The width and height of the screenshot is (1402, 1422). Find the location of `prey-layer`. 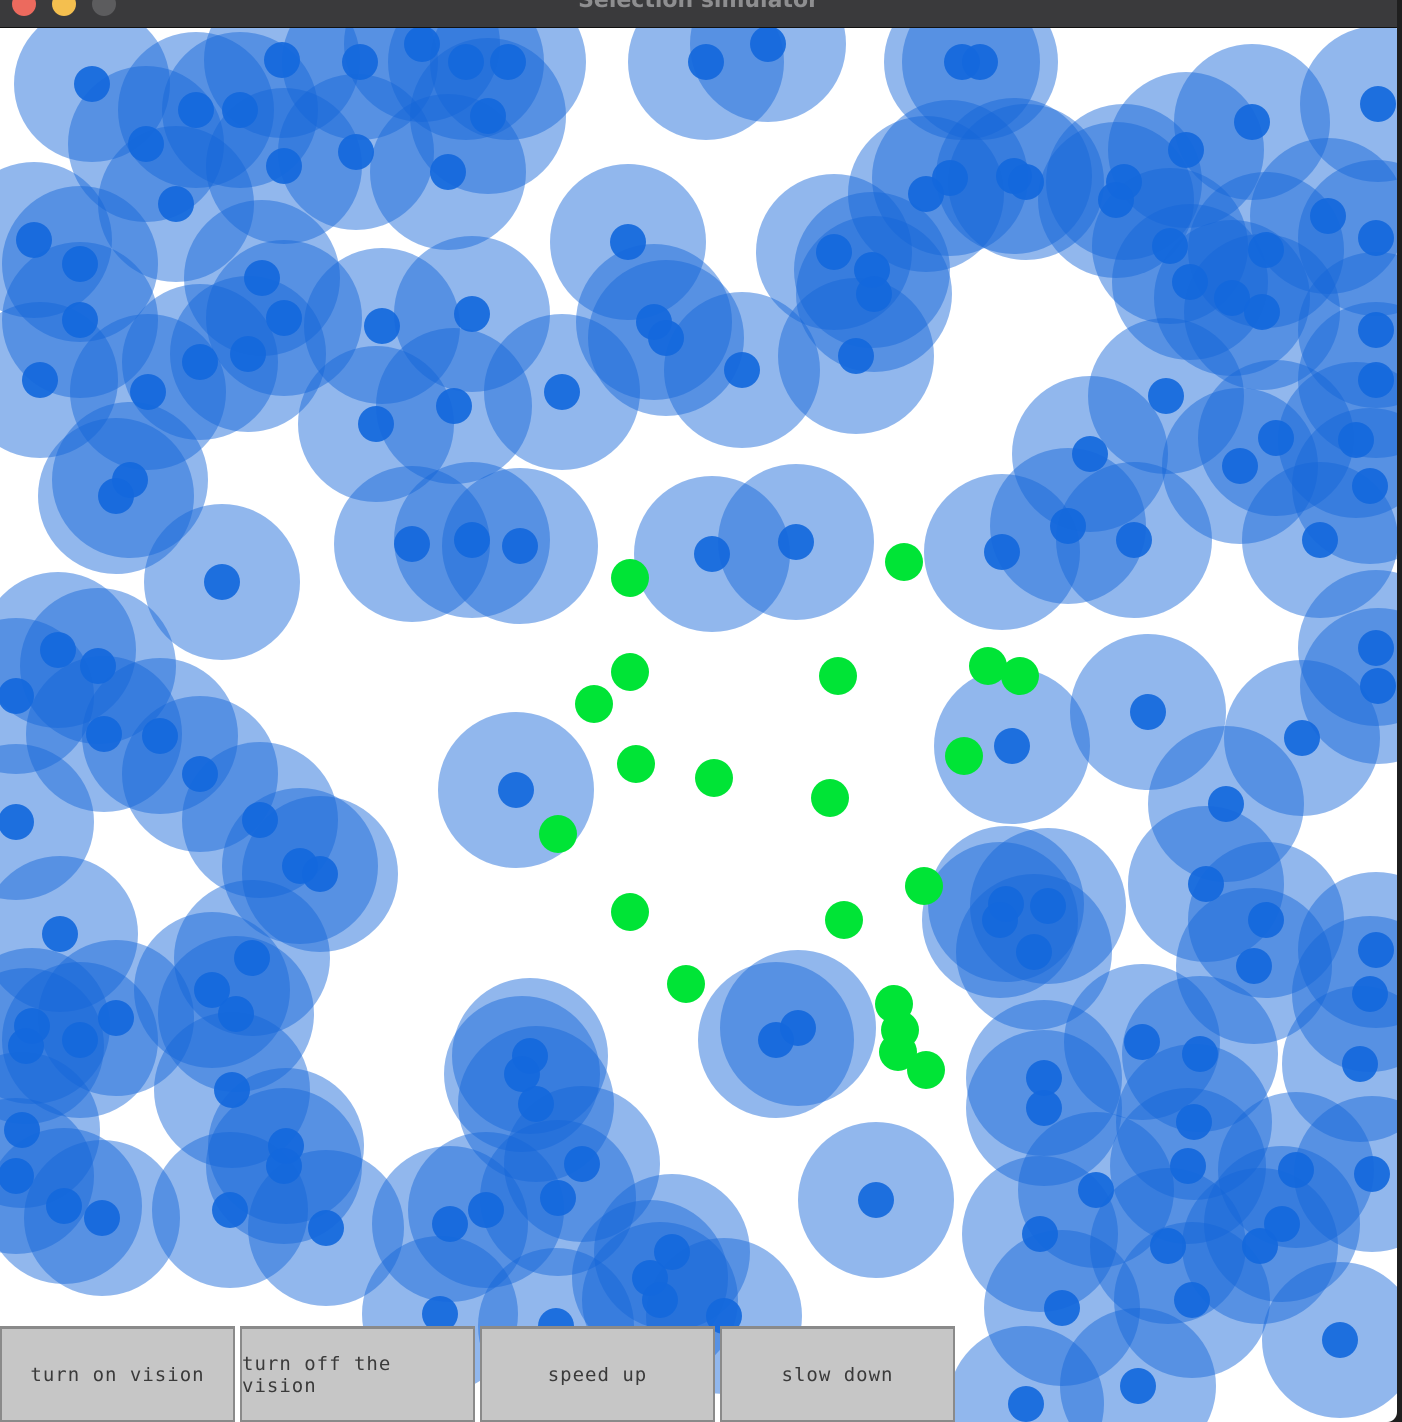

prey-layer is located at coordinates (789, 816).